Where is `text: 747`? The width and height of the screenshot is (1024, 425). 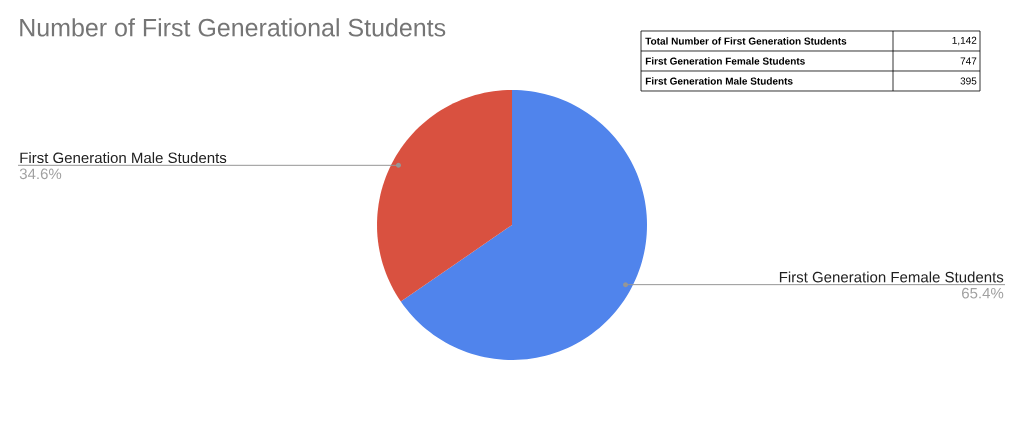 text: 747 is located at coordinates (968, 61).